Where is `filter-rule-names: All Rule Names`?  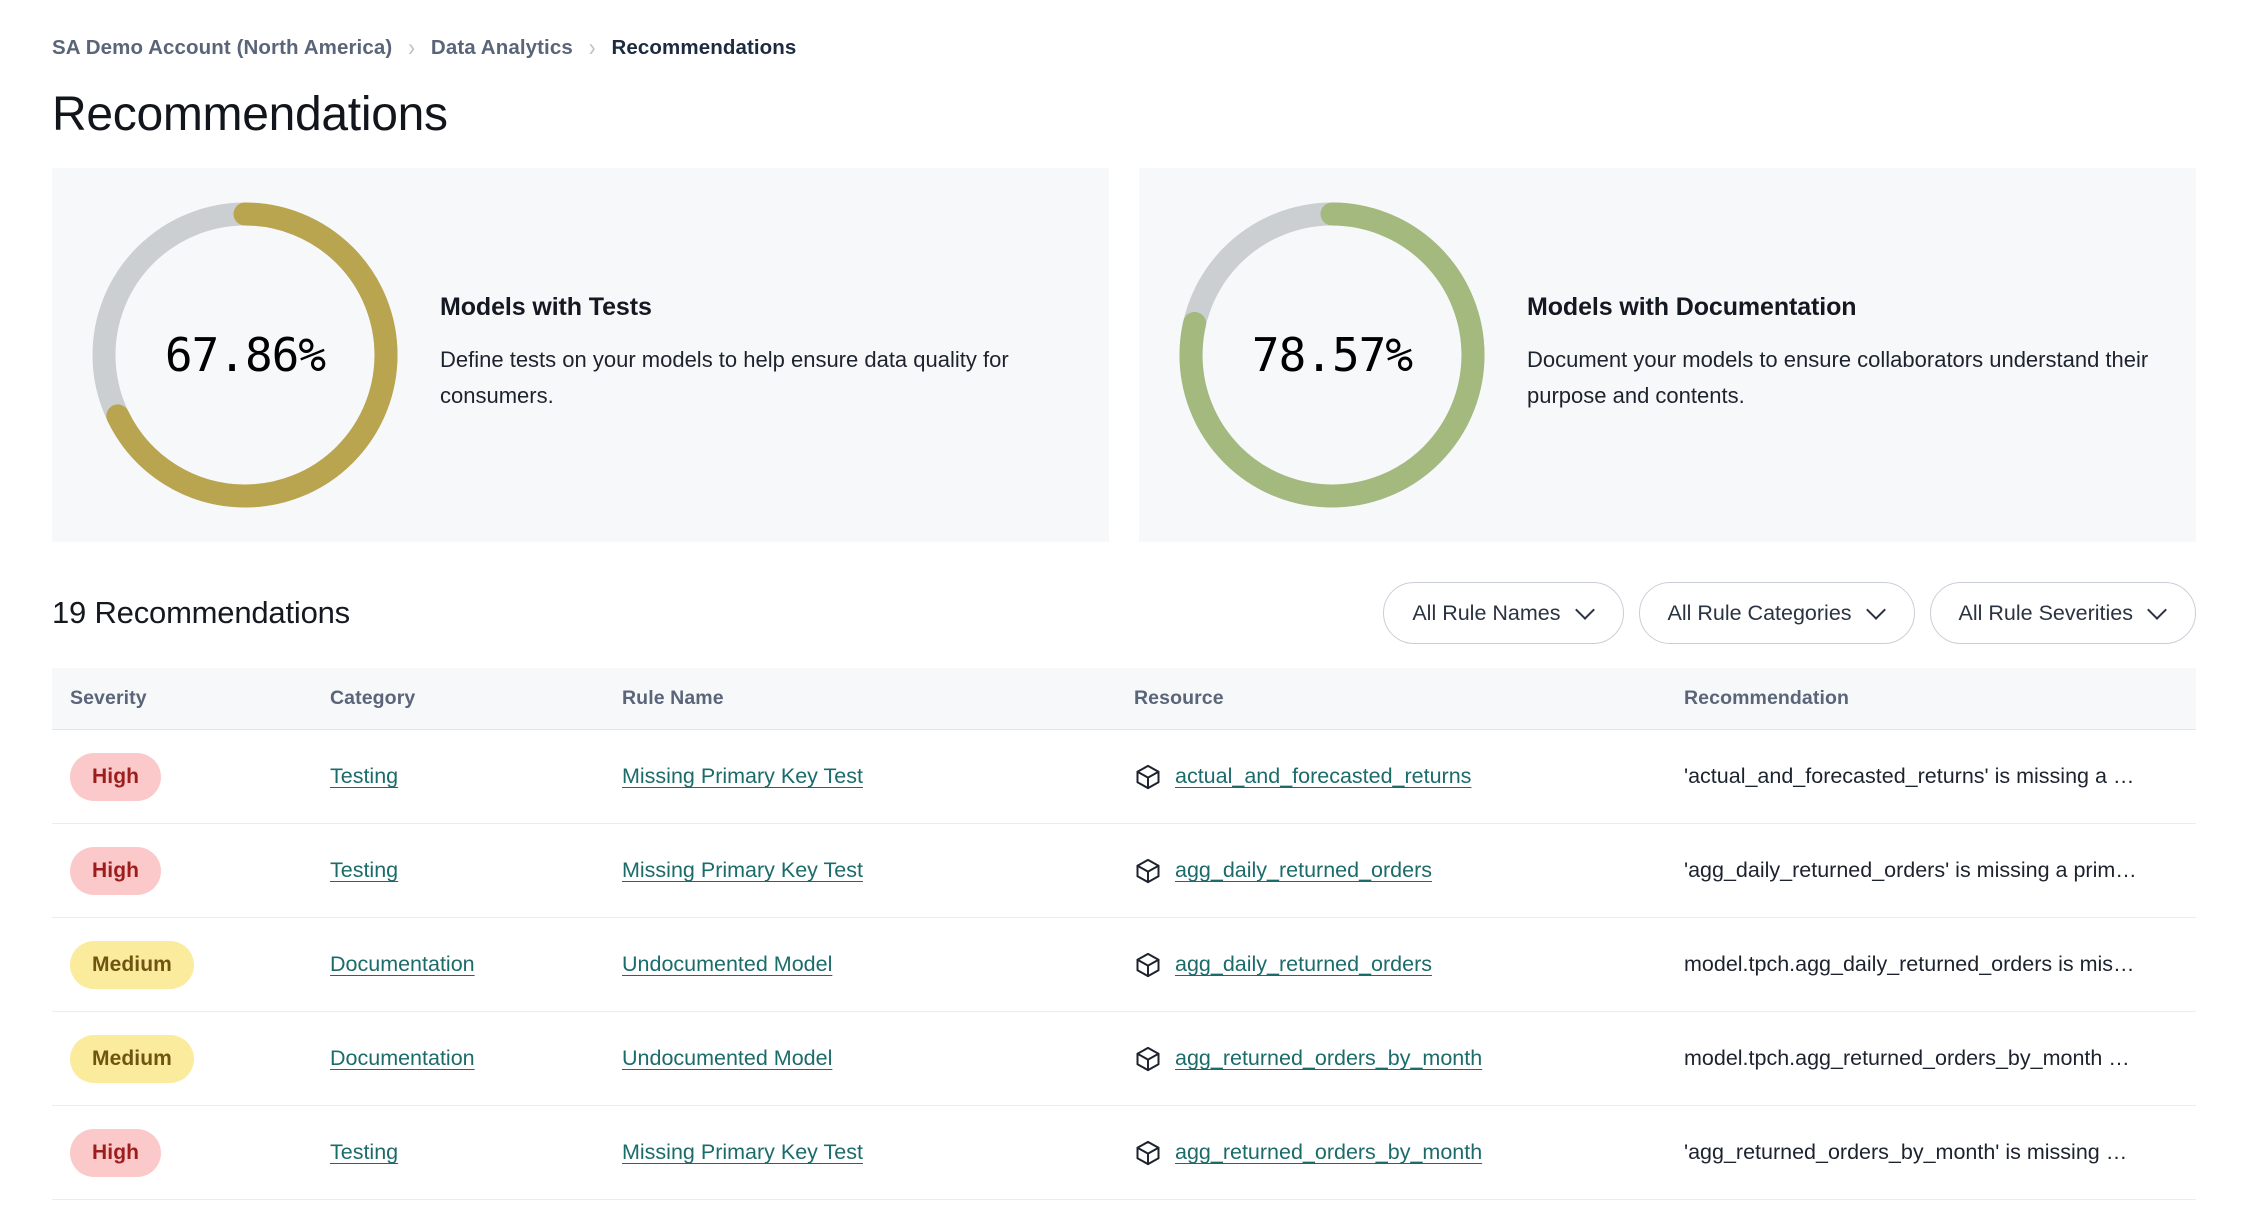 filter-rule-names: All Rule Names is located at coordinates (1503, 613).